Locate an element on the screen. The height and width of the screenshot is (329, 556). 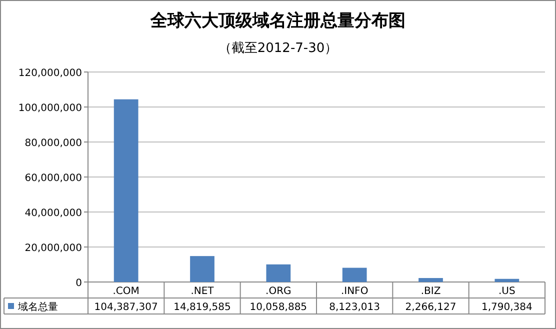
y-tick-label: 120,000,000 is located at coordinates (50, 73).